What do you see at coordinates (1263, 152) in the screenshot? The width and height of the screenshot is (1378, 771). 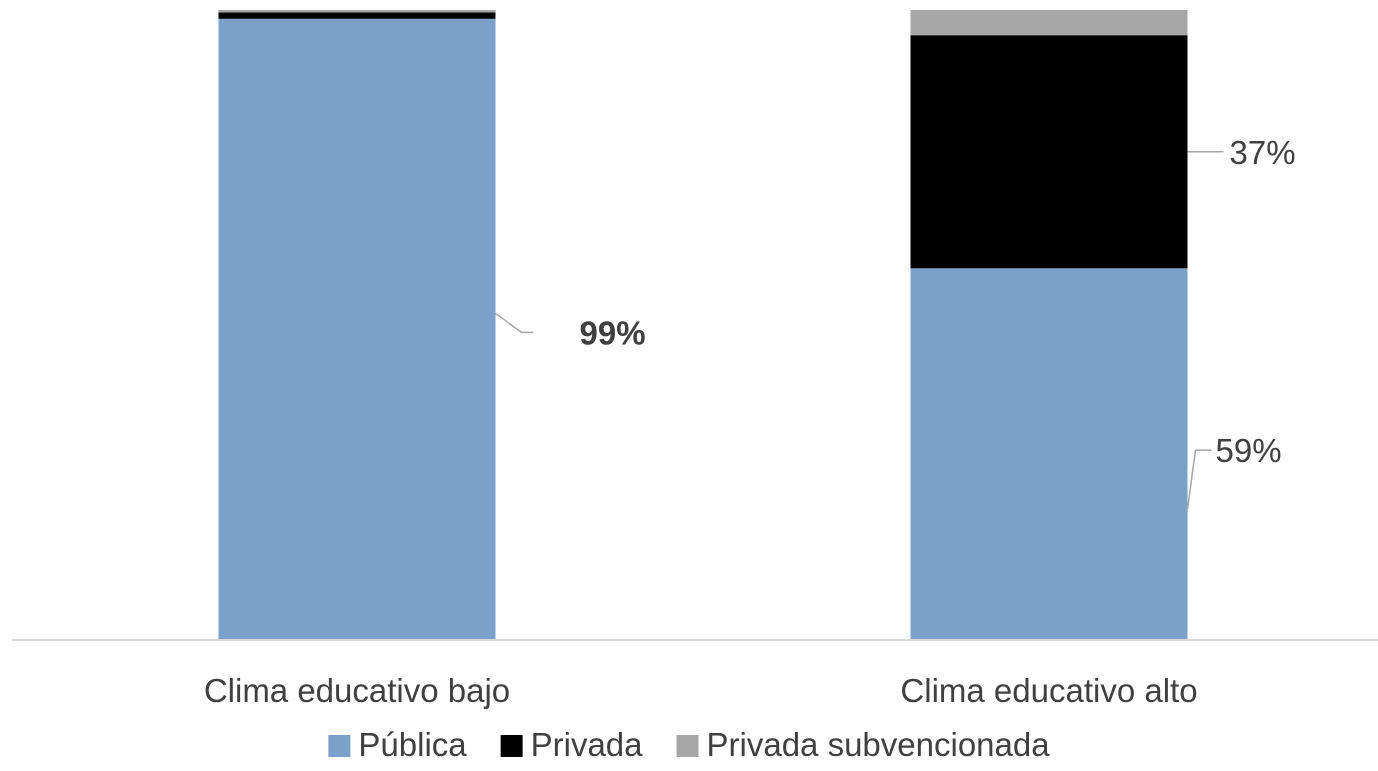 I see `data-label-clima-educativo-alto-privada: 37%` at bounding box center [1263, 152].